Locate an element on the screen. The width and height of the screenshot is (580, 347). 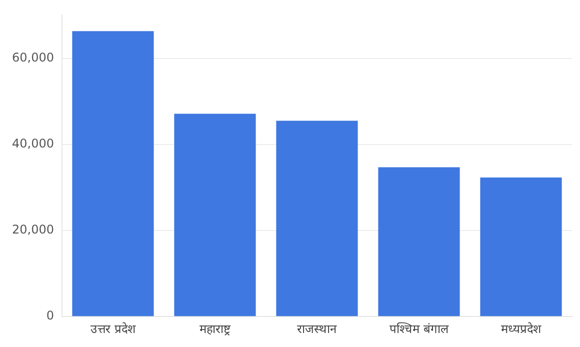
y-tick-label: 20,000 is located at coordinates (33, 229).